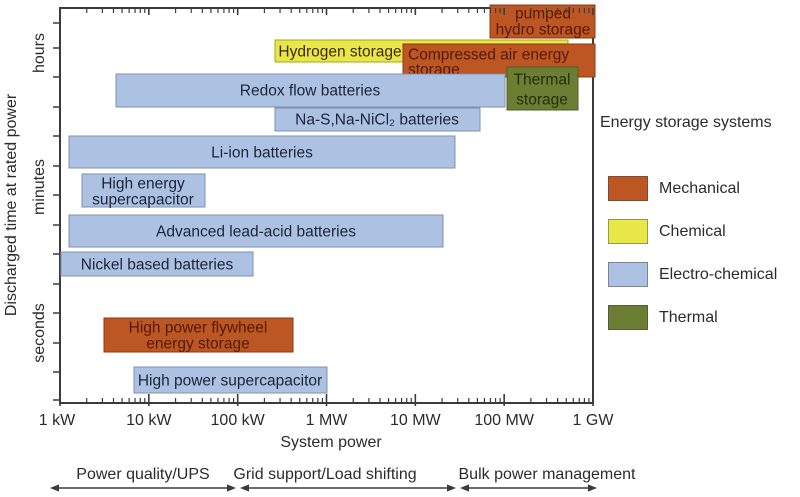 This screenshot has height=497, width=800. What do you see at coordinates (198, 328) in the screenshot?
I see `bar-label-high-power-flywheel-line1: High power flywheel` at bounding box center [198, 328].